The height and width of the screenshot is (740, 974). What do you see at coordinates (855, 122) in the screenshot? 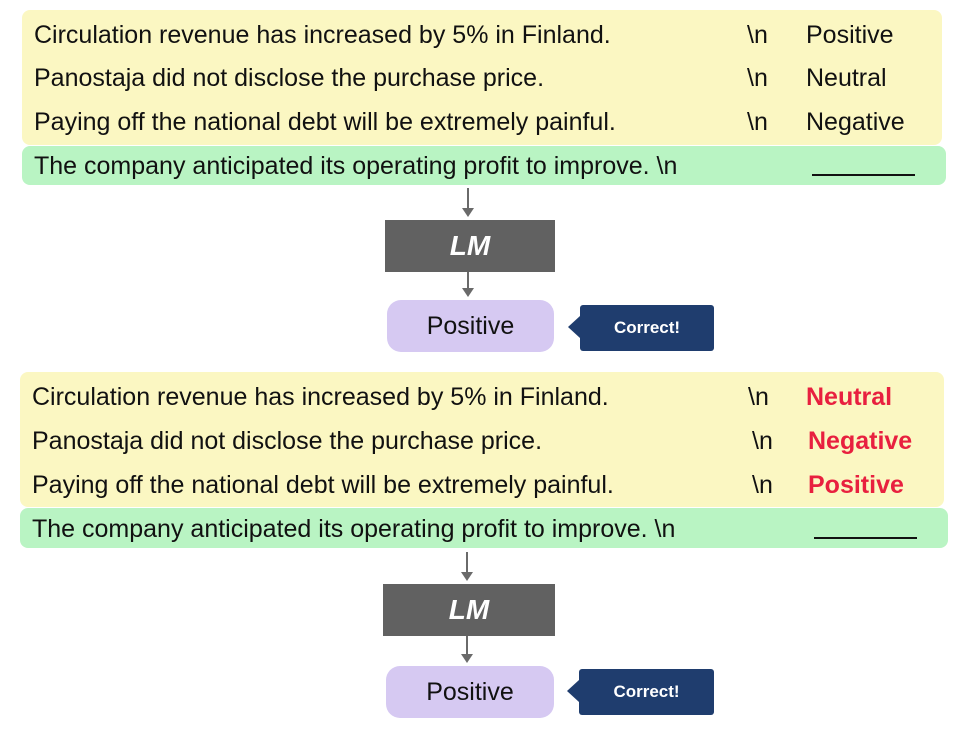
I see `demo-label: Negative` at bounding box center [855, 122].